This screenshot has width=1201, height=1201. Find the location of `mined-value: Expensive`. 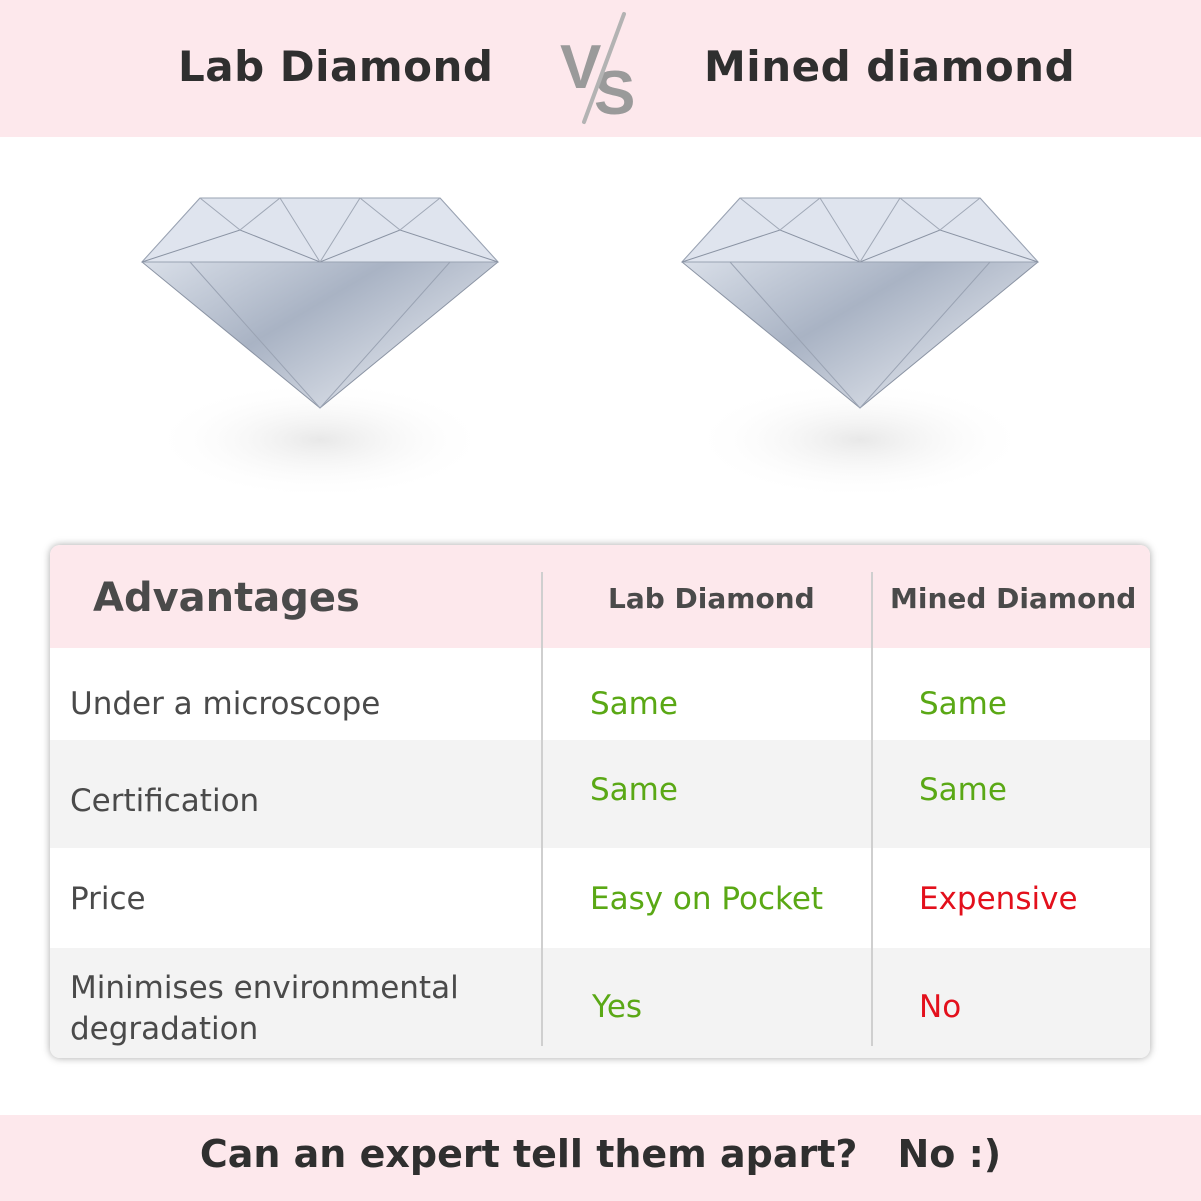

mined-value: Expensive is located at coordinates (998, 899).